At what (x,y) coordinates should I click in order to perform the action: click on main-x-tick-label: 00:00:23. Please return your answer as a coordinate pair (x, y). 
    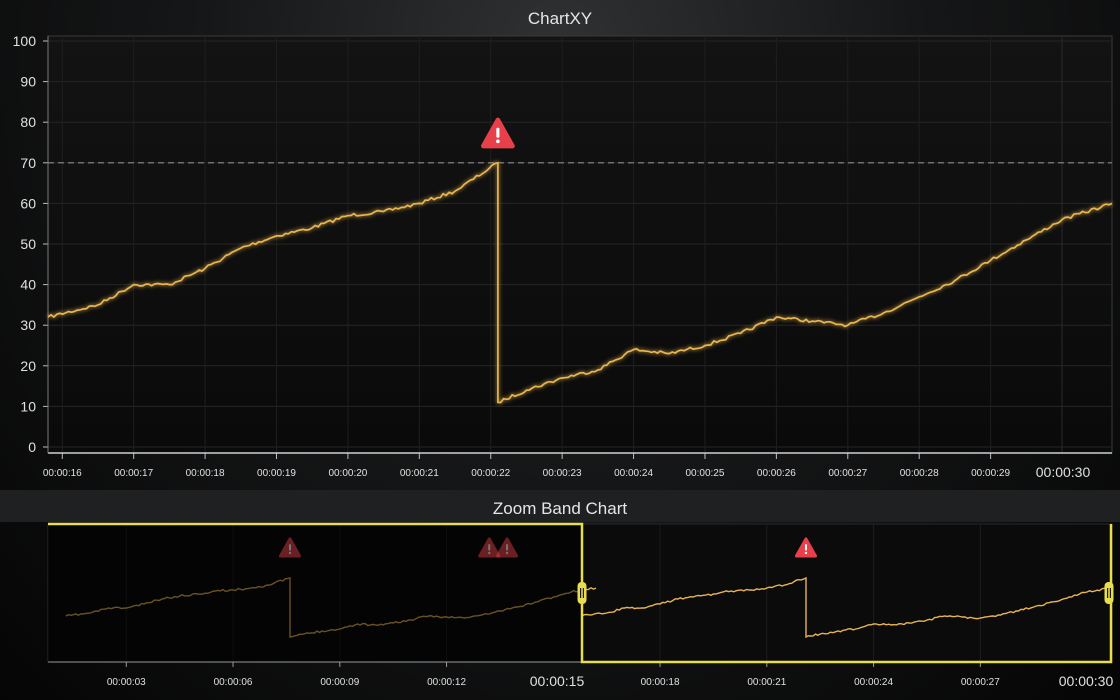
    Looking at the image, I should click on (562, 473).